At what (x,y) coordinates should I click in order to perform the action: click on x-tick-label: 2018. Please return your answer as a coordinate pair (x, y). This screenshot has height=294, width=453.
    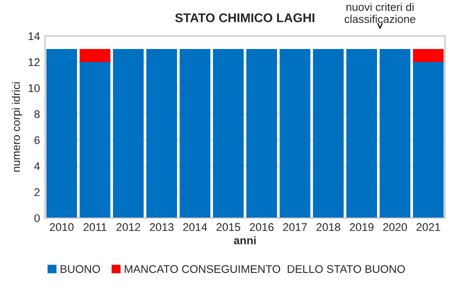
    Looking at the image, I should click on (328, 227).